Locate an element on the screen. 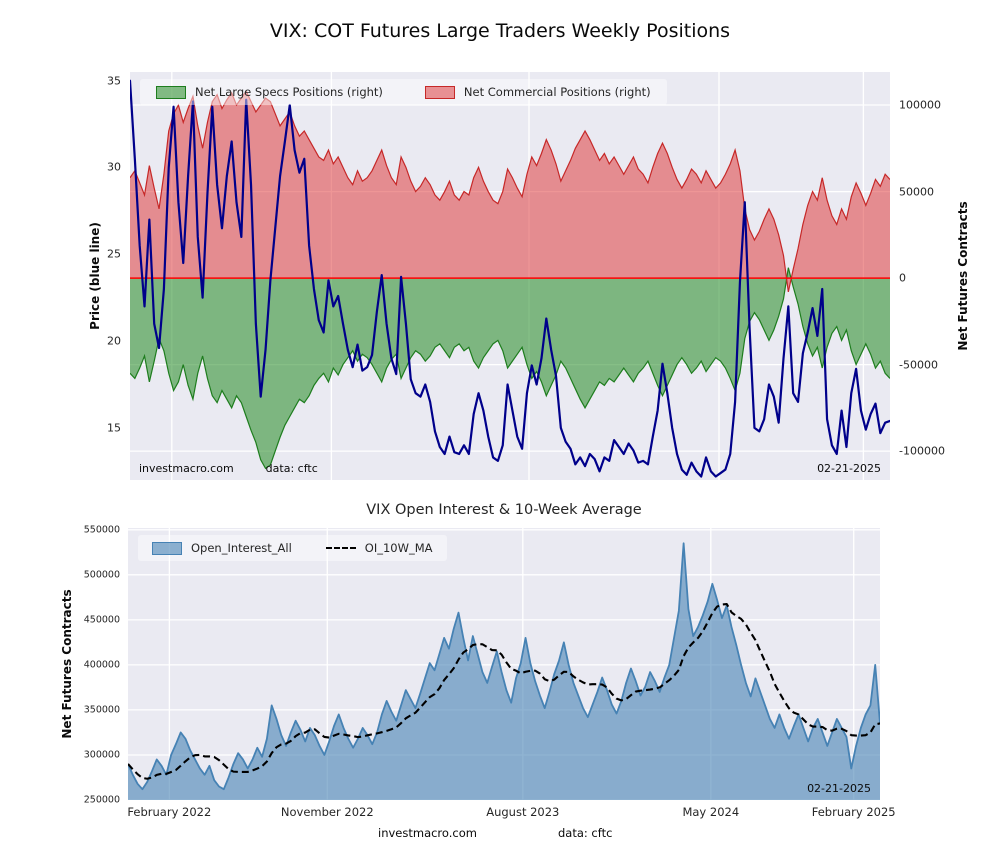  footer-source-data: data: cftc is located at coordinates (585, 833).